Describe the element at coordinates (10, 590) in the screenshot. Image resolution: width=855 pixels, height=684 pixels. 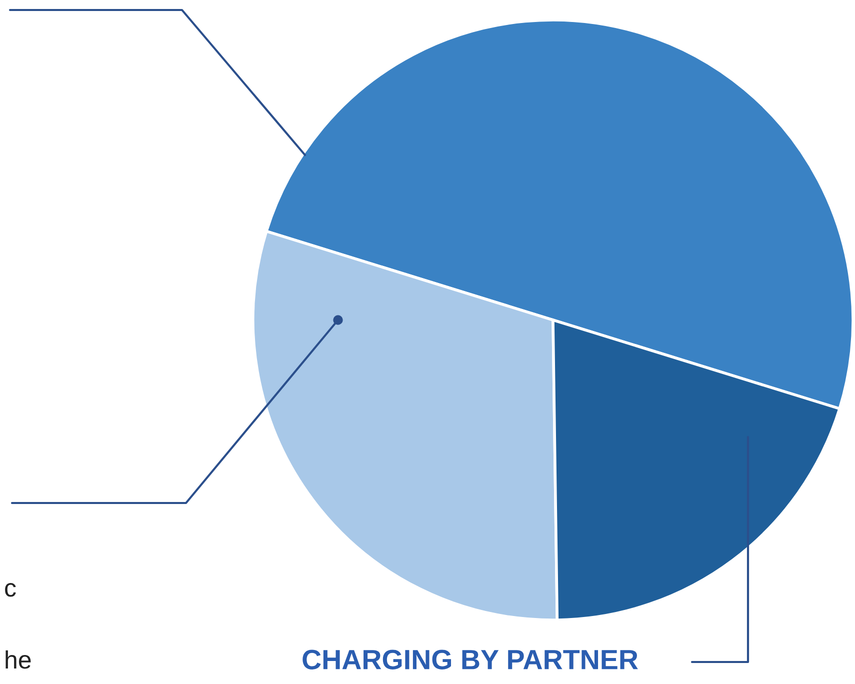
I see `text: c` at that location.